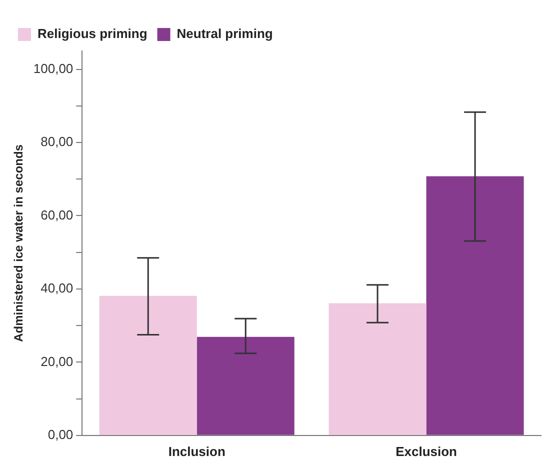  What do you see at coordinates (61, 434) in the screenshot?
I see `y-tick-label: 0,00` at bounding box center [61, 434].